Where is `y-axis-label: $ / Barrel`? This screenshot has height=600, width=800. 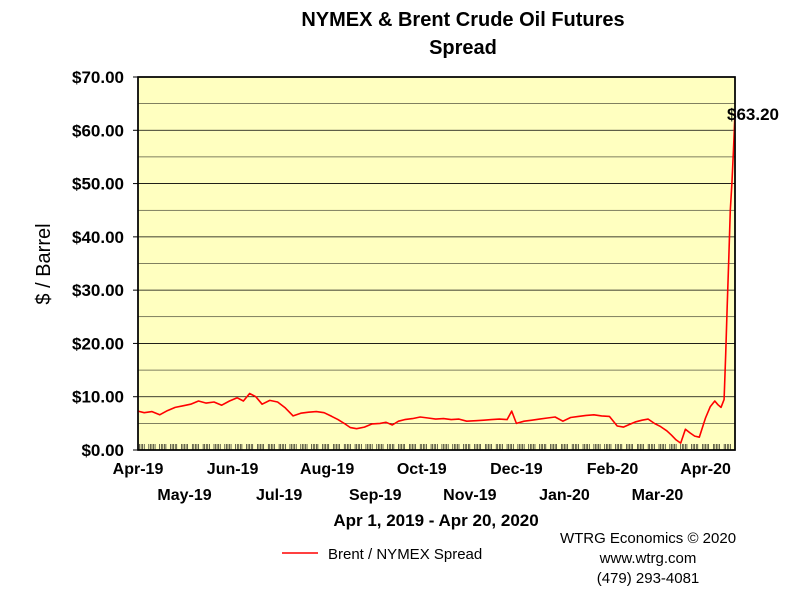
y-axis-label: $ / Barrel is located at coordinates (44, 263).